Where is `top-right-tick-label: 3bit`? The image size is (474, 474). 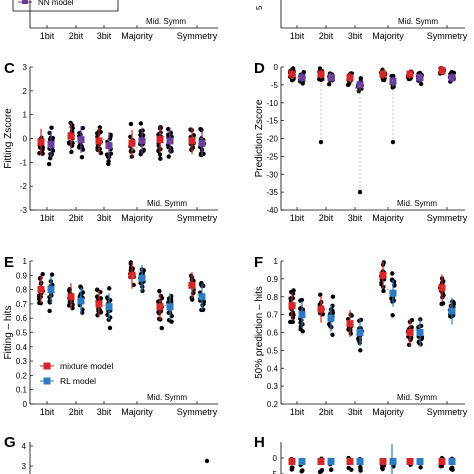 top-right-tick-label: 3bit is located at coordinates (355, 36).